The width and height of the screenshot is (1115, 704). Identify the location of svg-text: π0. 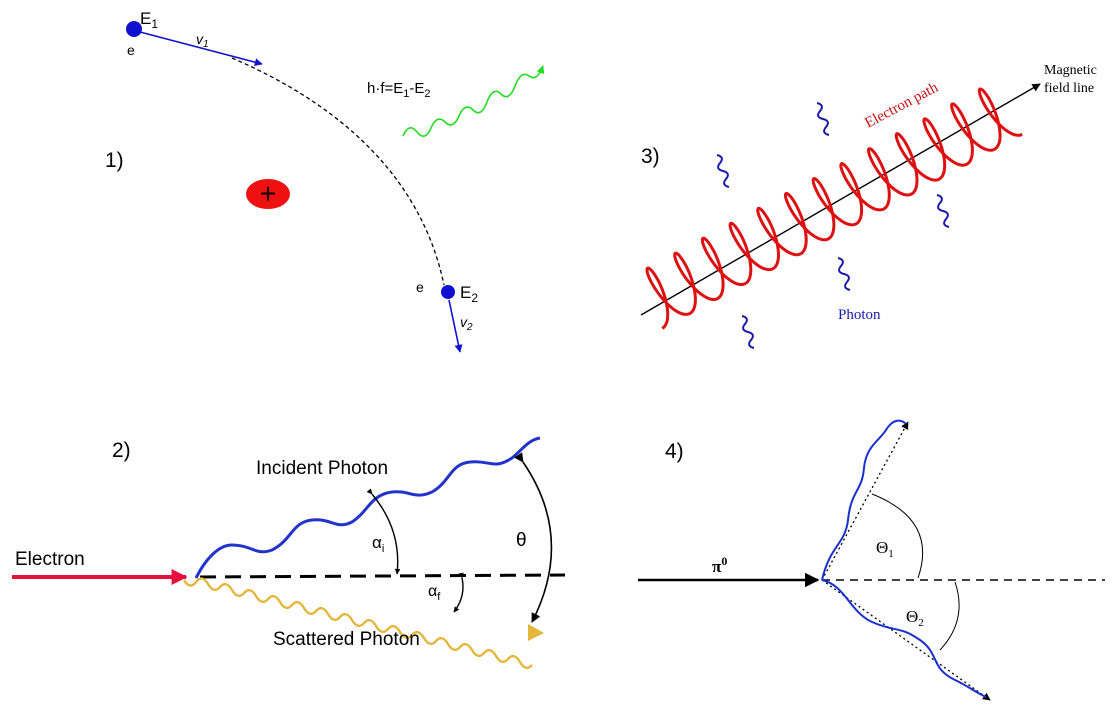
(719, 565).